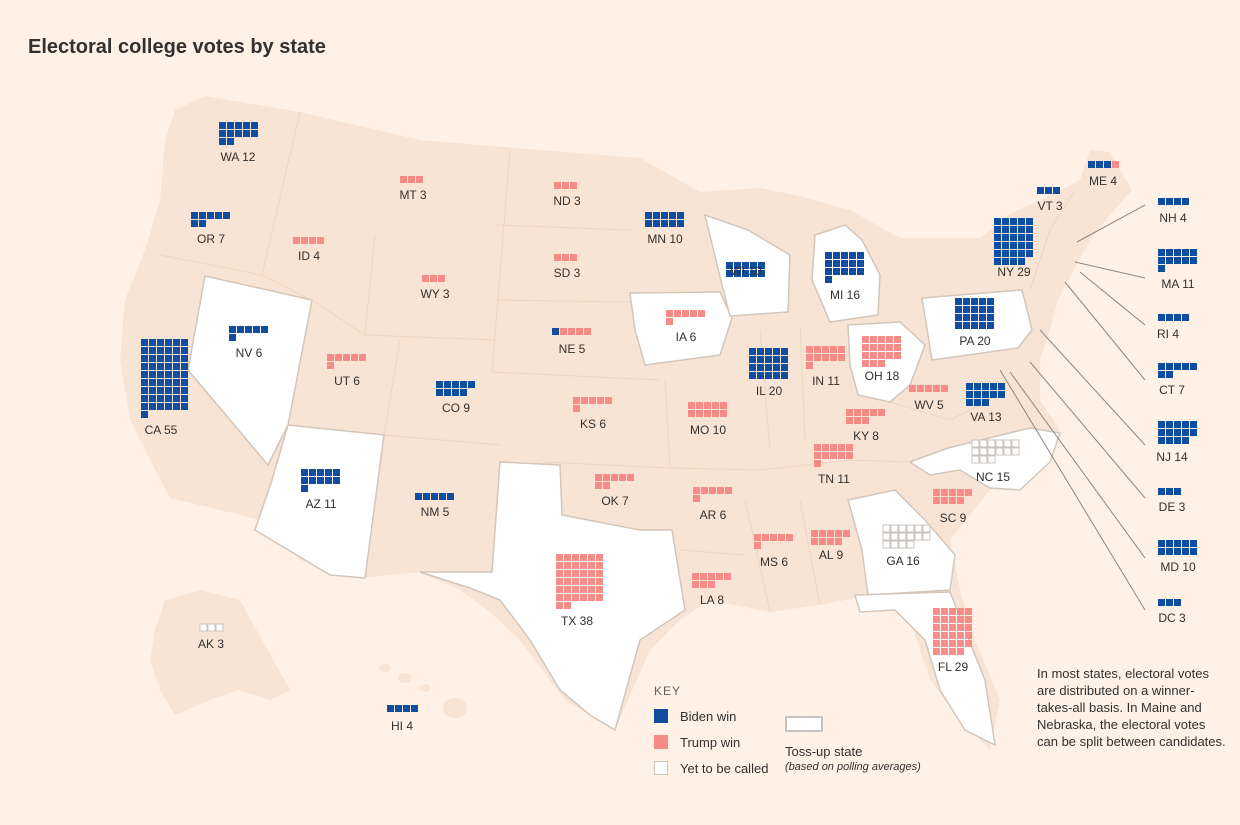  I want to click on ev-square-sd, so click(565, 257).